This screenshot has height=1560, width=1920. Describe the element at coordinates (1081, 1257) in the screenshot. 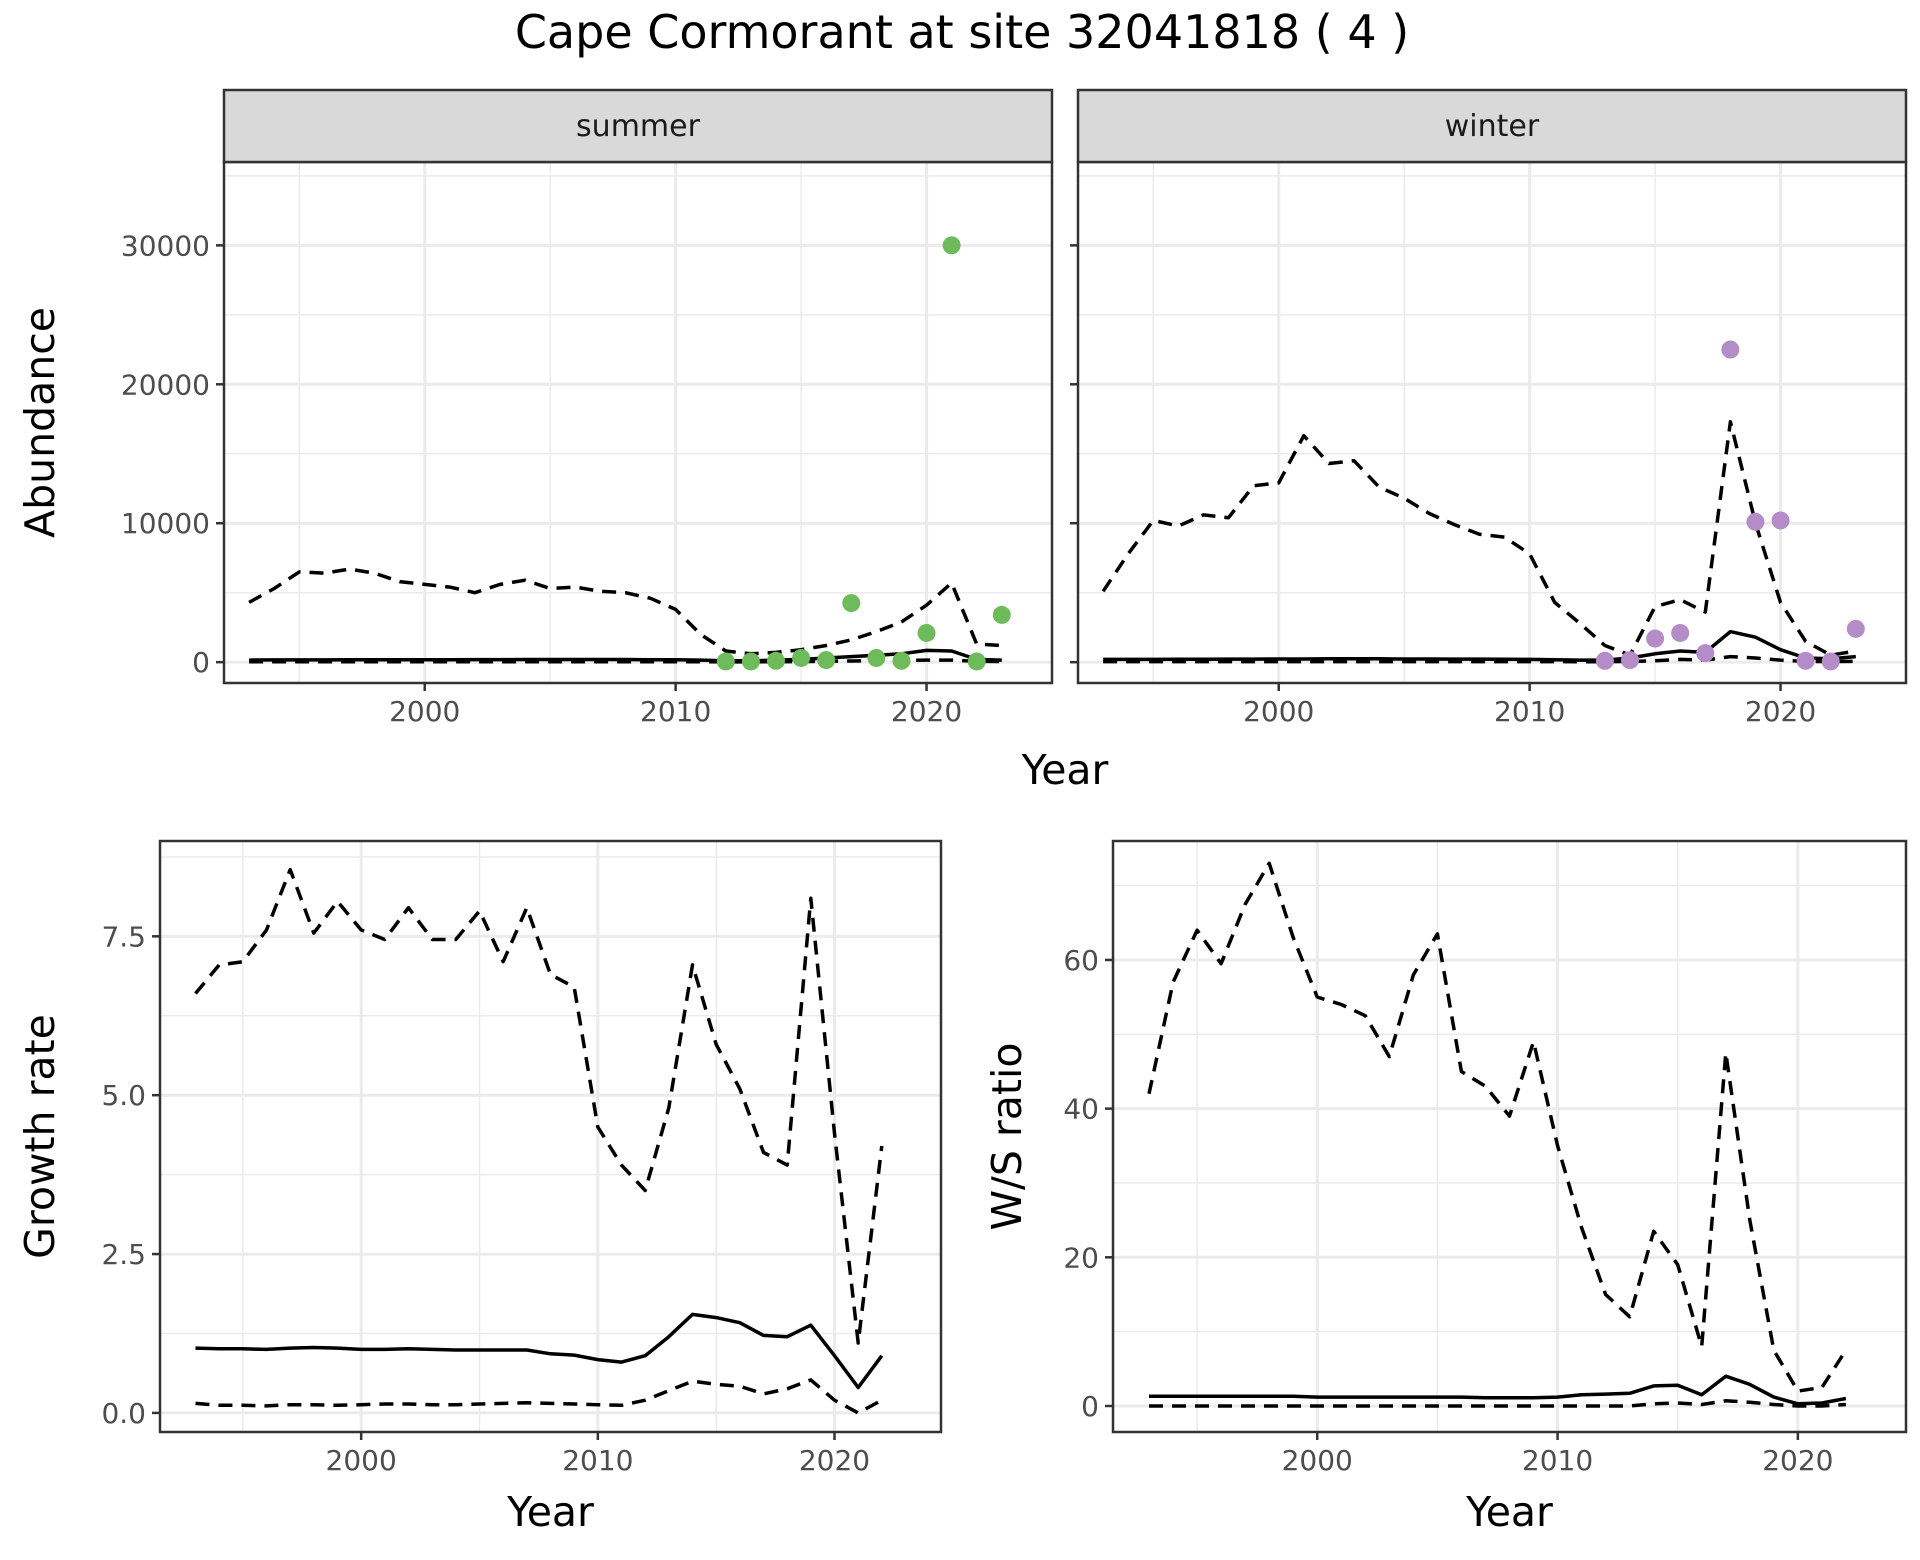

I see `y-tick-label: 20` at that location.